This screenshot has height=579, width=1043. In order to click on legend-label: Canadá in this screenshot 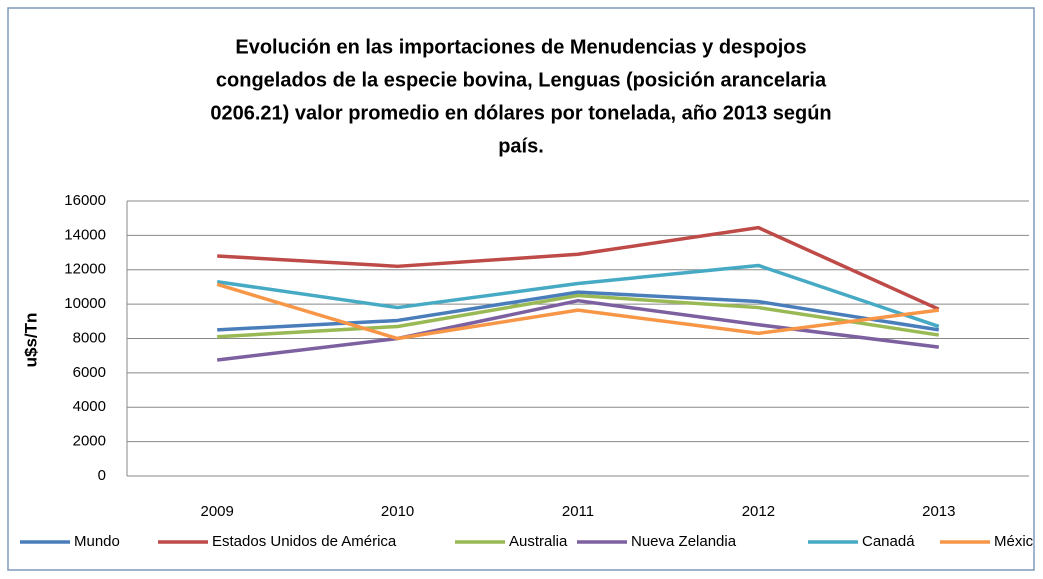, I will do `click(888, 541)`.